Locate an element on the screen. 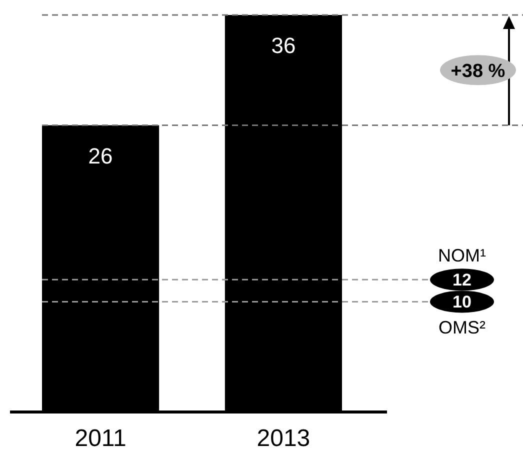 This screenshot has width=523, height=452. data-label: 26 is located at coordinates (100, 155).